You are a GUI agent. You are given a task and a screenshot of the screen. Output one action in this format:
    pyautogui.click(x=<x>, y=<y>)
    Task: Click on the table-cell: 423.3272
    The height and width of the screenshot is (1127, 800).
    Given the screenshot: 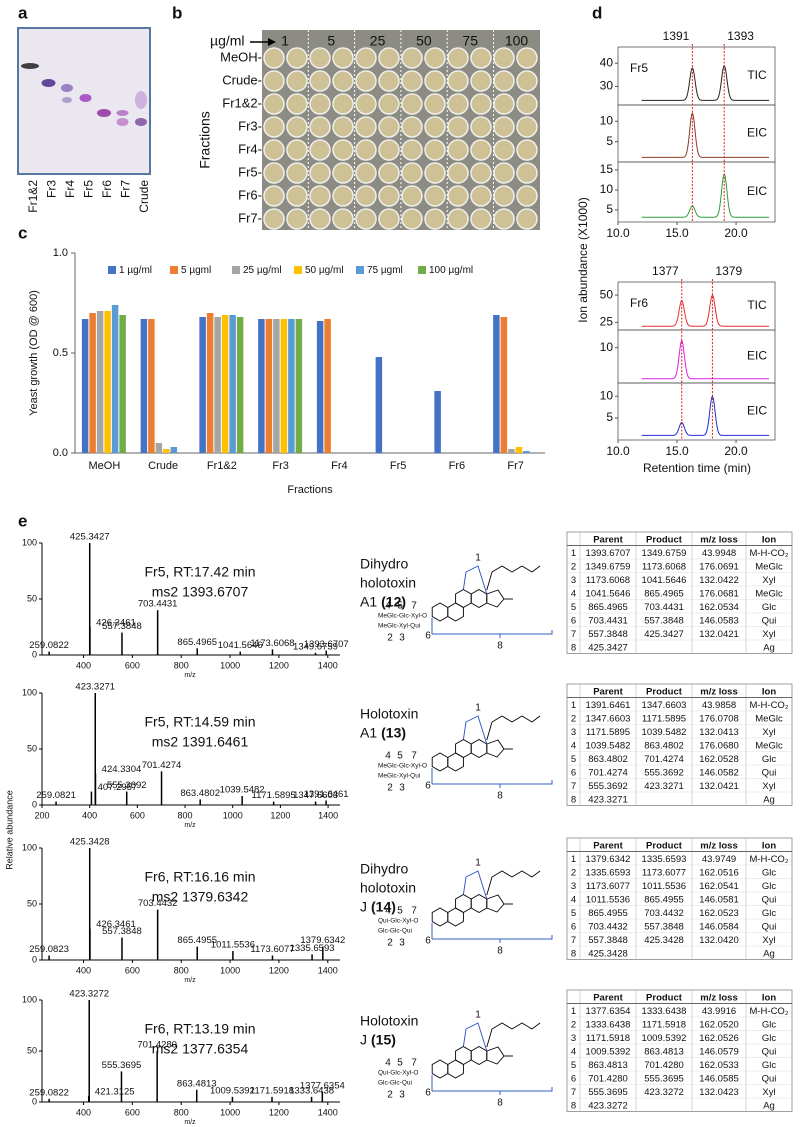 What is the action you would take?
    pyautogui.click(x=664, y=1092)
    